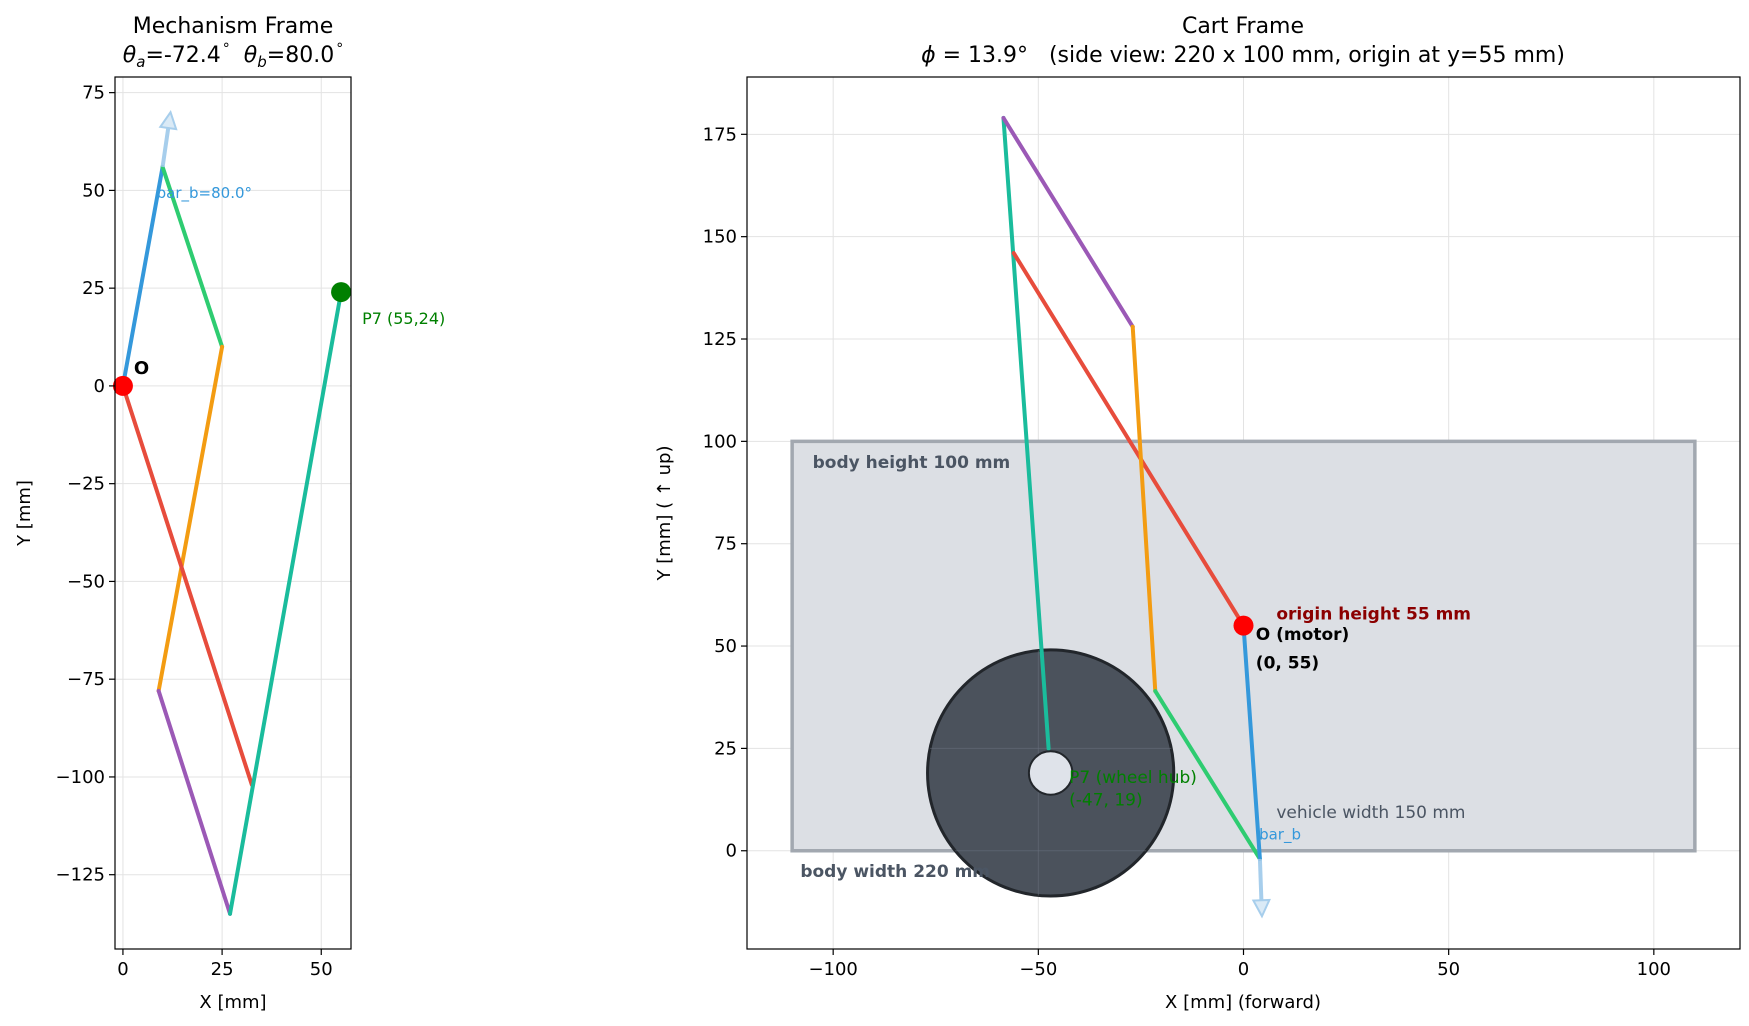 The image size is (1749, 1026). I want to click on cart-ytick-label-0: 175, so click(720, 134).